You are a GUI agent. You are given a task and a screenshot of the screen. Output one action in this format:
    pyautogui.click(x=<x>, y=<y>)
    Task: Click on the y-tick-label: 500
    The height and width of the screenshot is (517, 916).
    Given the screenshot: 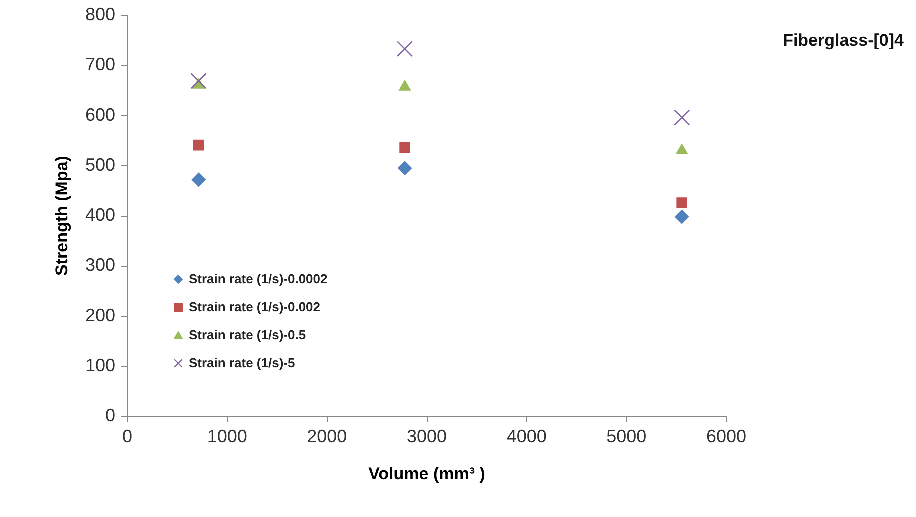 What is the action you would take?
    pyautogui.click(x=100, y=164)
    